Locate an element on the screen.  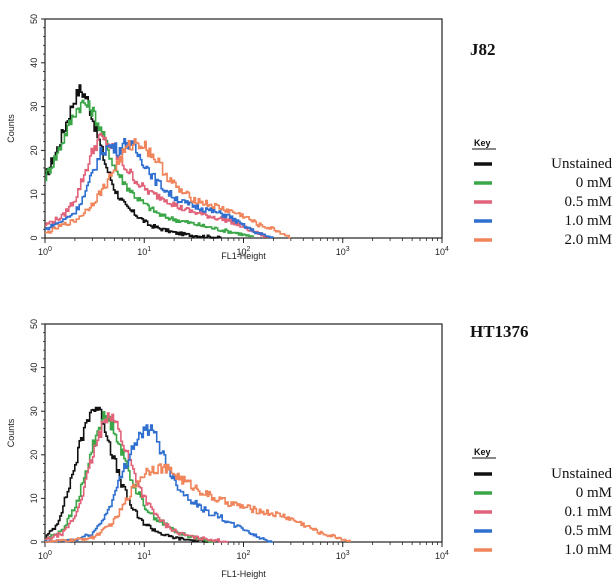
series-line-0-1-mm is located at coordinates (137, 477).